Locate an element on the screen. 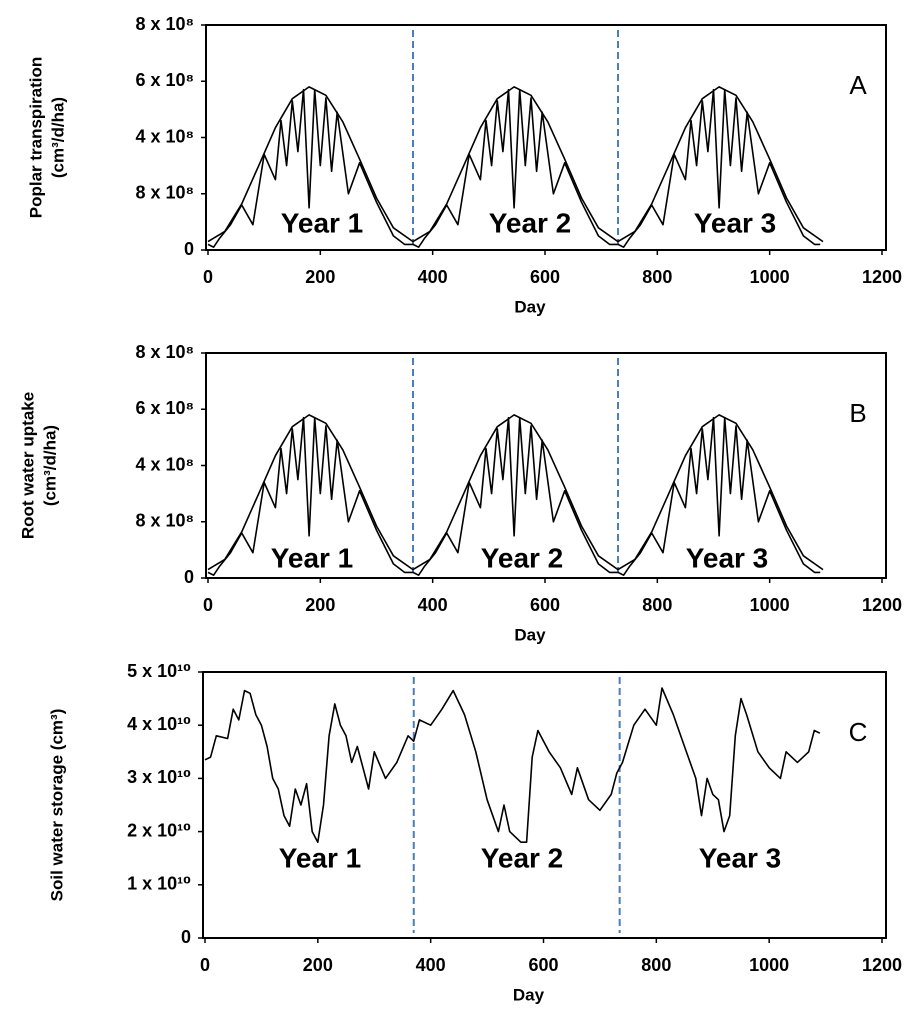  y-tick-label: 4 x 10¹⁰ is located at coordinates (159, 724).